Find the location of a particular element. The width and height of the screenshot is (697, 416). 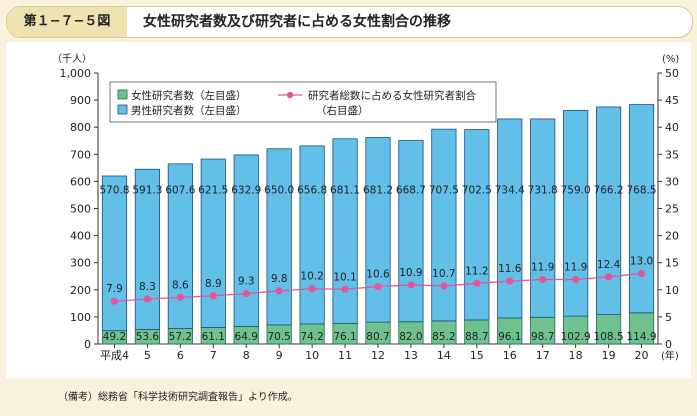

data-label-female: 88.7 is located at coordinates (476, 337).